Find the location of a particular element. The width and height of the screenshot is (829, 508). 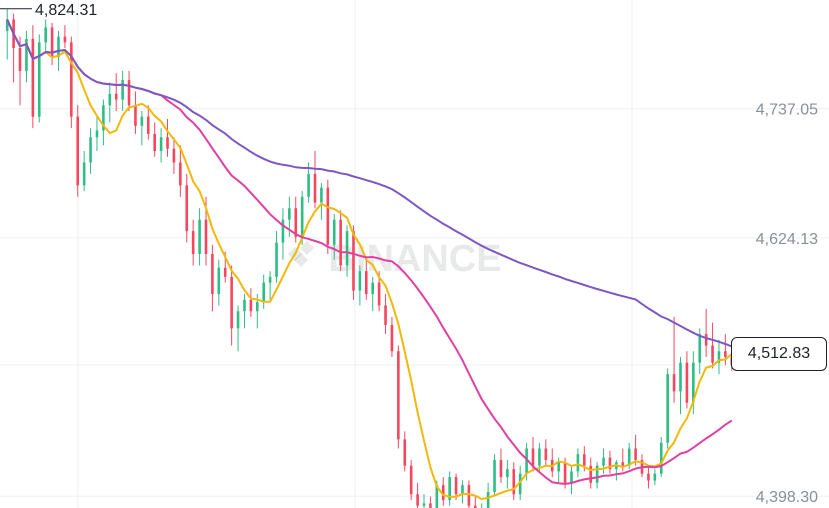

high-price-label: 4,824.31 is located at coordinates (66, 10).